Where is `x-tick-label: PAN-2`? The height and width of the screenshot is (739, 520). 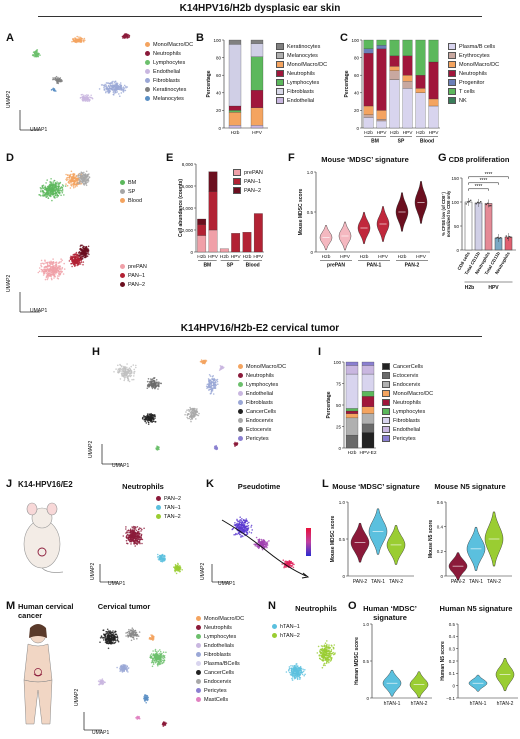
x-tick-label: PAN-2 is located at coordinates (458, 582).